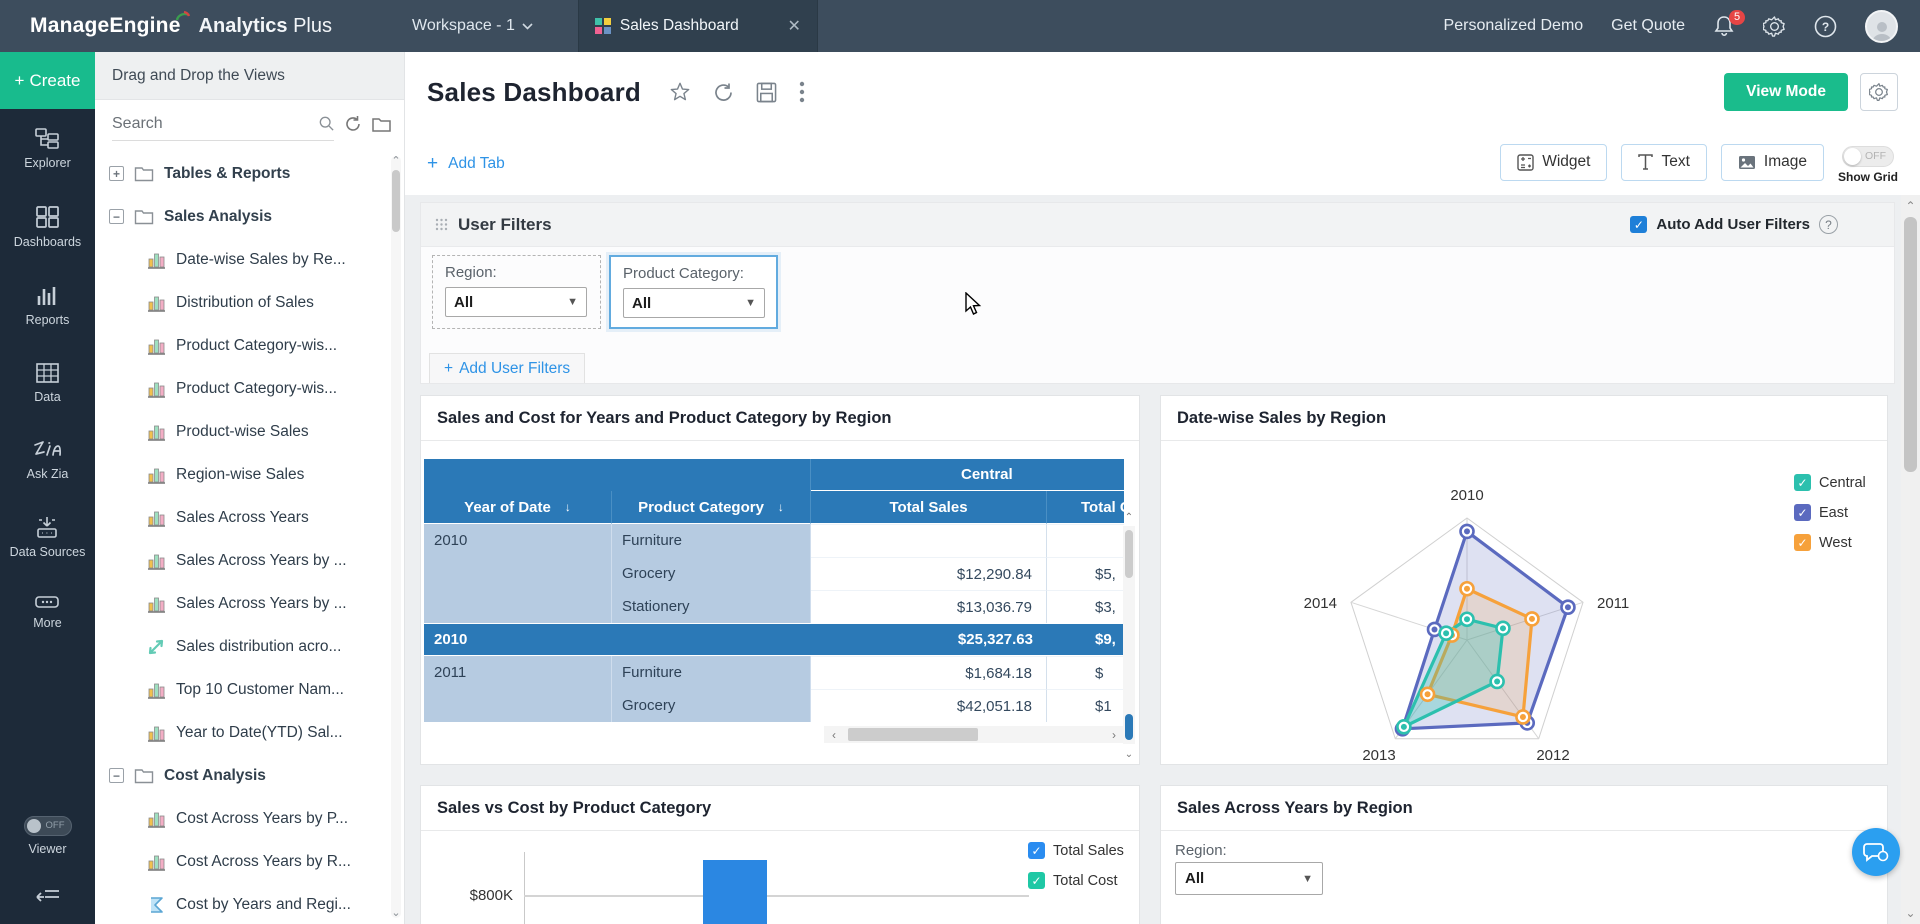  Describe the element at coordinates (48, 148) in the screenshot. I see `rail-item-explorer: Explorer` at that location.